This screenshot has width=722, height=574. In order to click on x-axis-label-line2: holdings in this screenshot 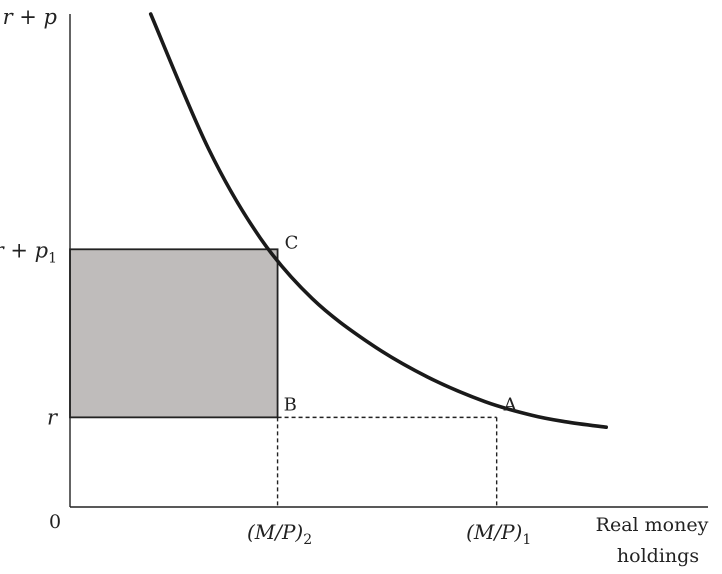, I will do `click(658, 556)`.